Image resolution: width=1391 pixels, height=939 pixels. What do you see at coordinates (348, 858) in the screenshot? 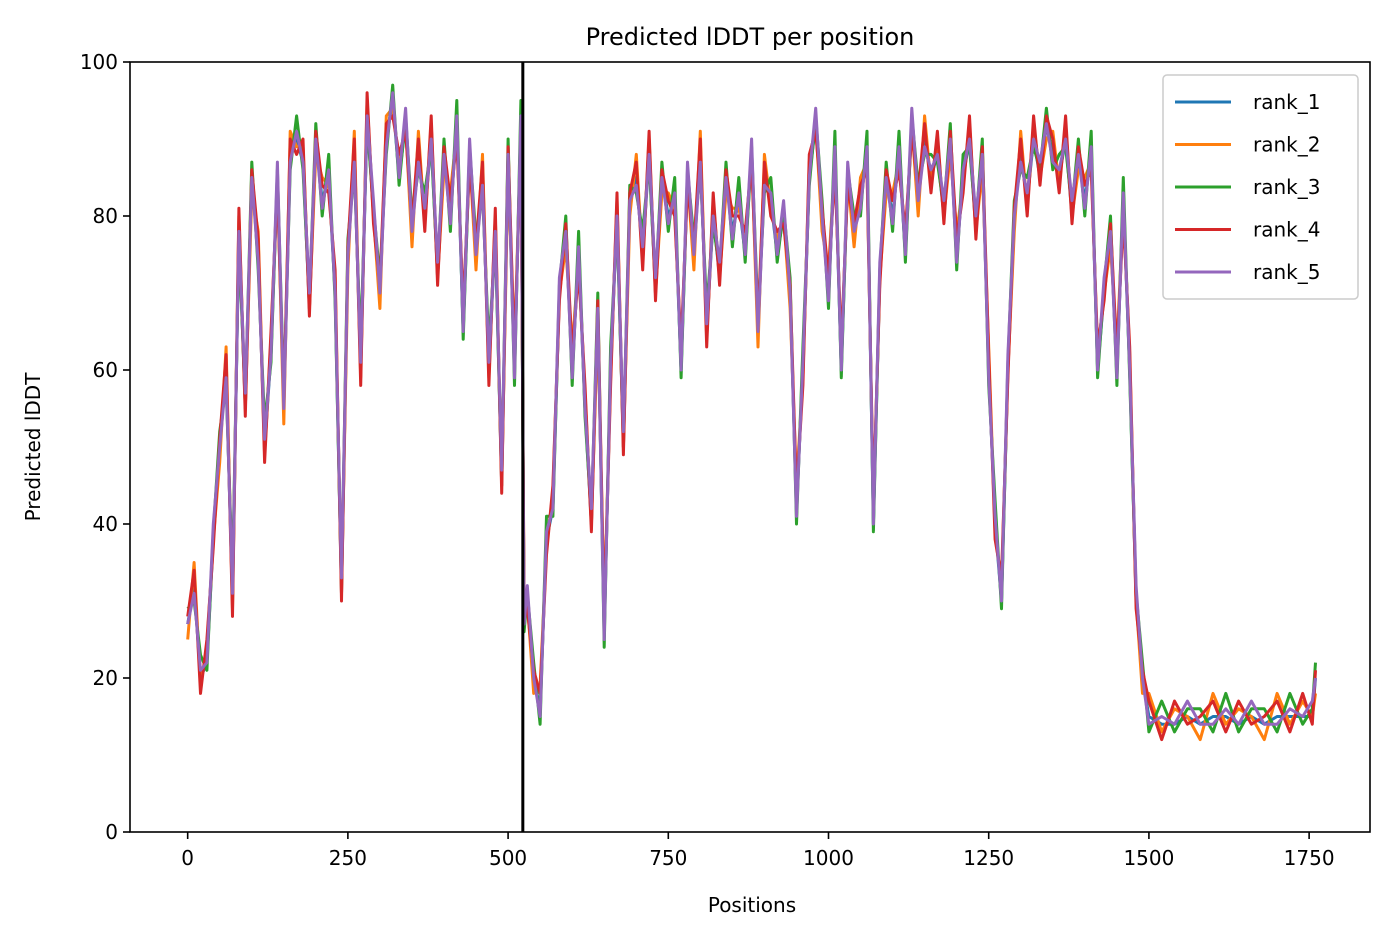
I see `x-tick-label-250: 250` at bounding box center [348, 858].